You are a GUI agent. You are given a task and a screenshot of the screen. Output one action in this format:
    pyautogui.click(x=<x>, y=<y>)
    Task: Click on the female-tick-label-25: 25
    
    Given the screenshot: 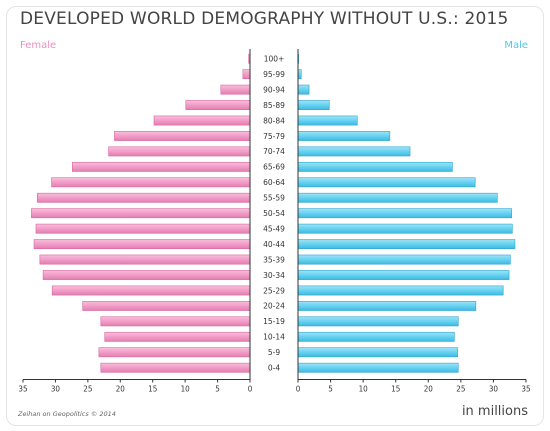 What is the action you would take?
    pyautogui.click(x=87, y=388)
    